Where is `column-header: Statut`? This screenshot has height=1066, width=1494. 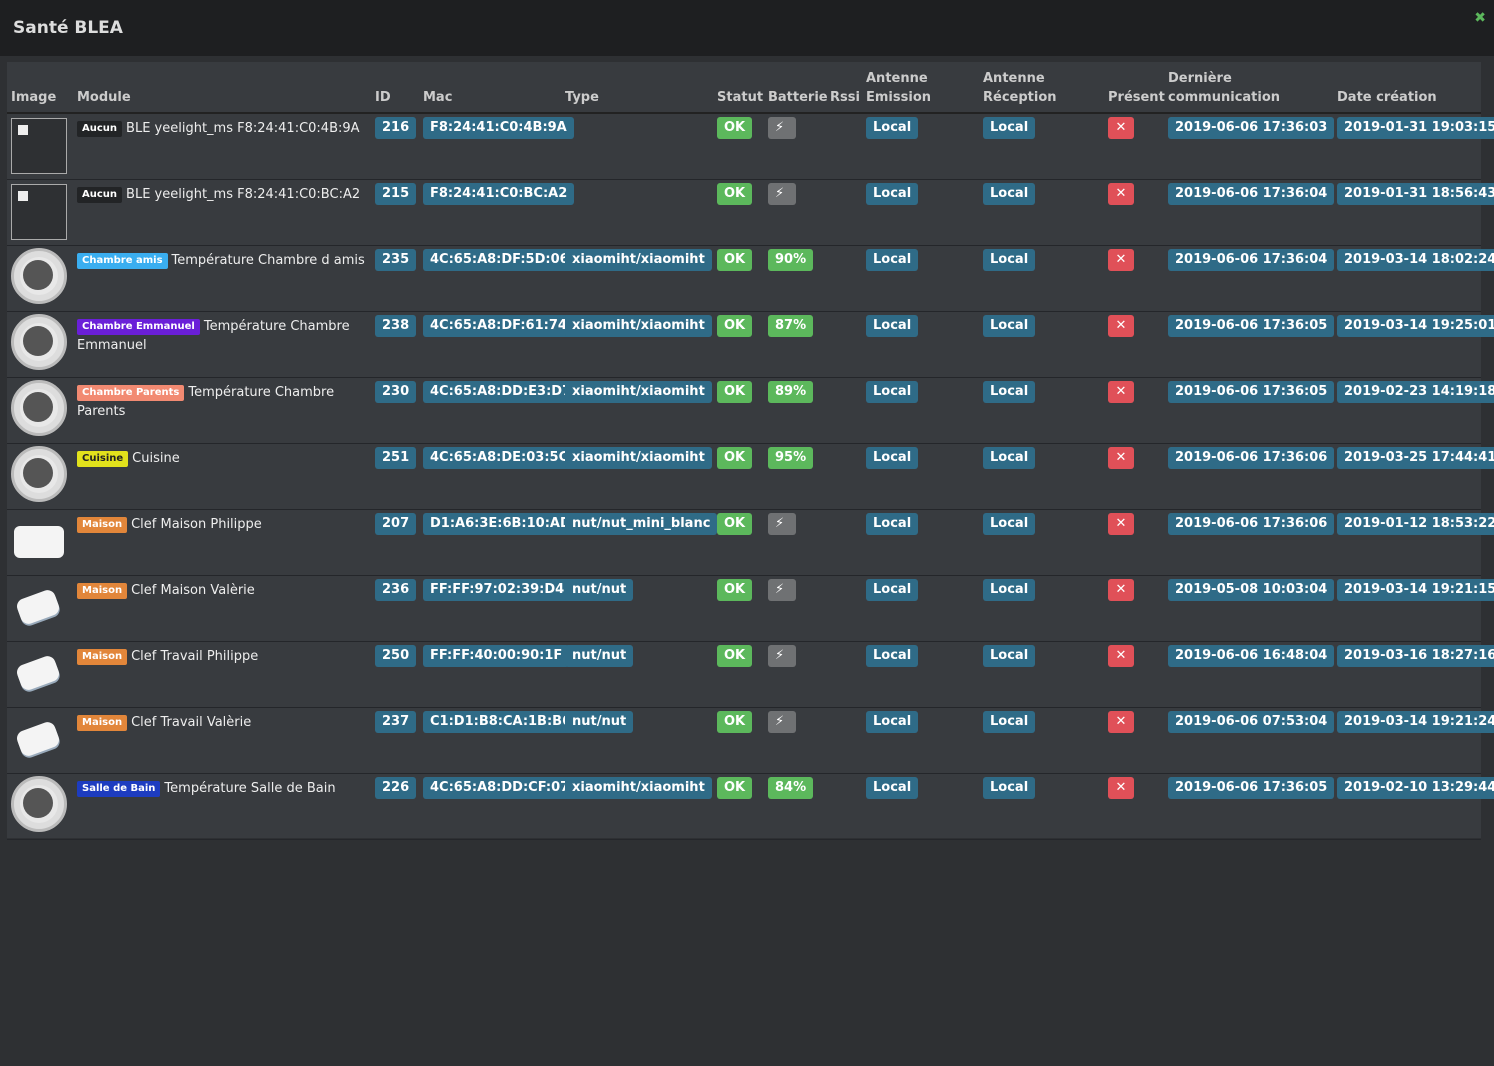 column-header: Statut is located at coordinates (740, 97).